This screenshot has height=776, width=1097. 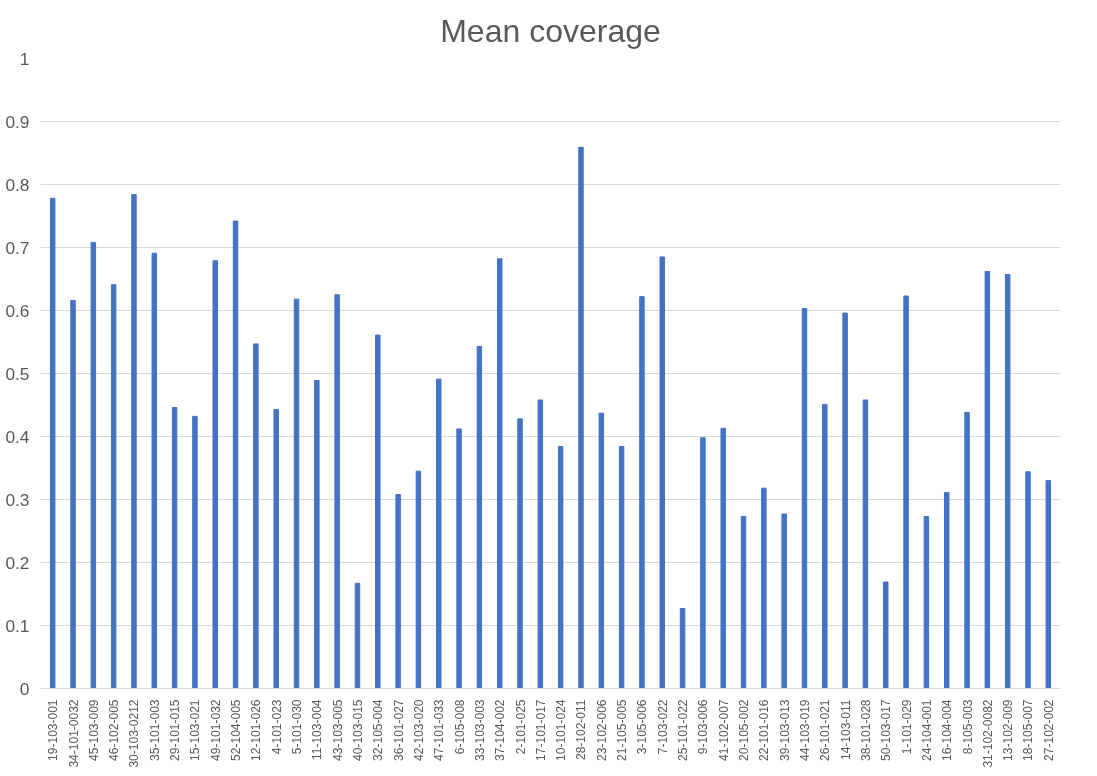 What do you see at coordinates (683, 730) in the screenshot?
I see `x-tick-label: 25-101-022` at bounding box center [683, 730].